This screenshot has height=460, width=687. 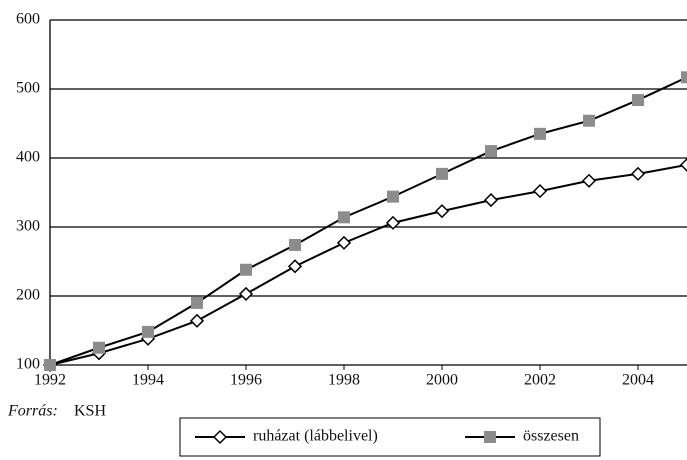 What do you see at coordinates (28, 364) in the screenshot?
I see `y-tick-label: 100` at bounding box center [28, 364].